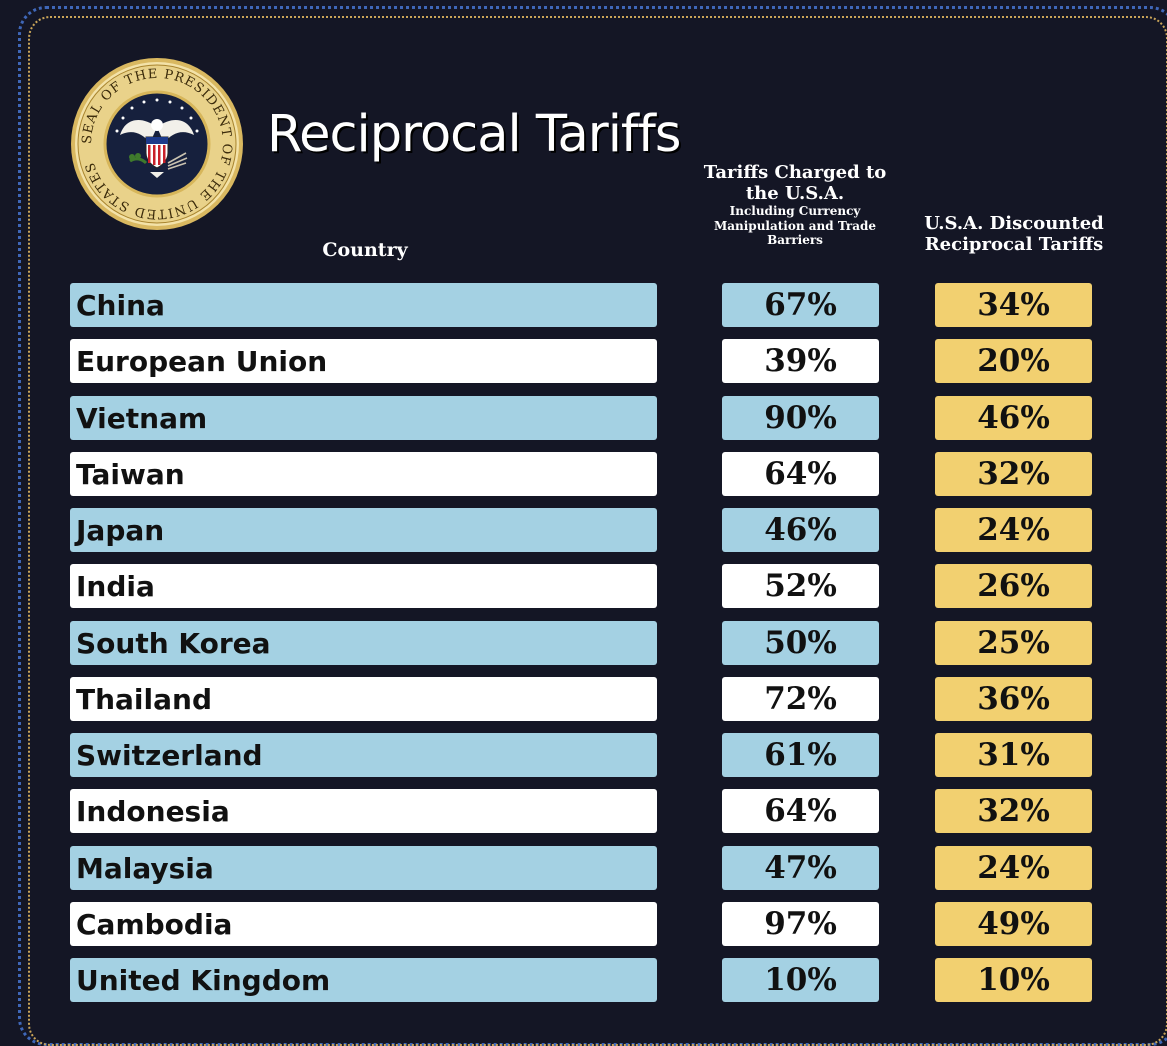 The image size is (1167, 1046). Describe the element at coordinates (1013, 418) in the screenshot. I see `reciprocal-tariff-cell: 46%` at that location.